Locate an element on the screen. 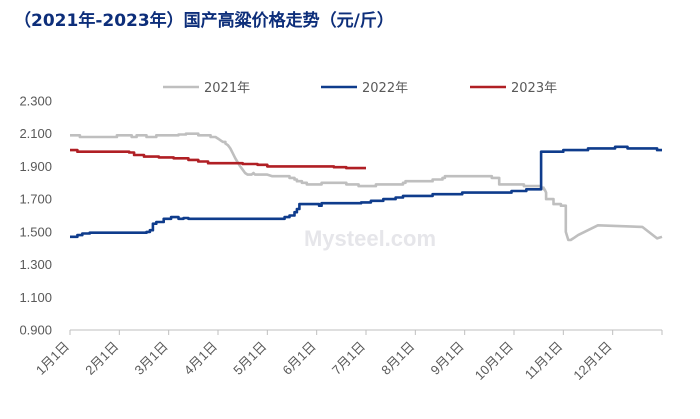  x-tick-label: 10月1日 is located at coordinates (494, 361).